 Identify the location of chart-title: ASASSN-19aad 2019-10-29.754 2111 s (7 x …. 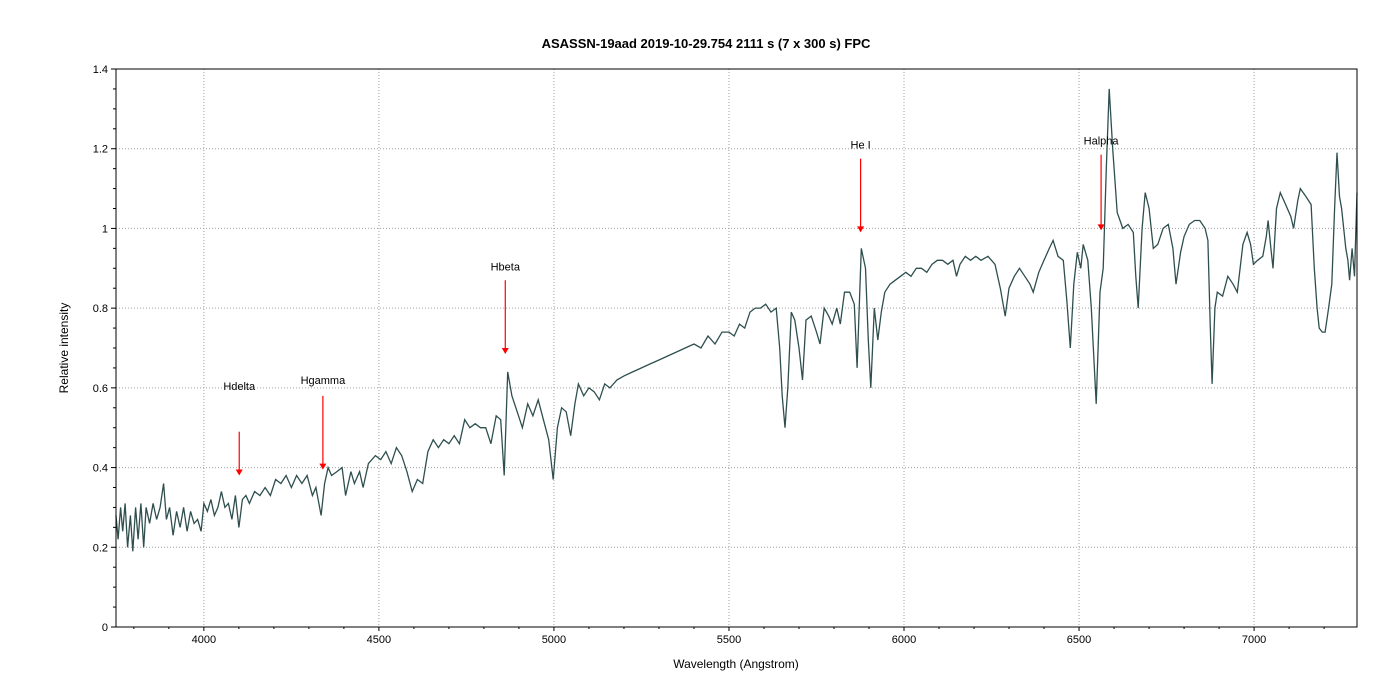
(706, 43).